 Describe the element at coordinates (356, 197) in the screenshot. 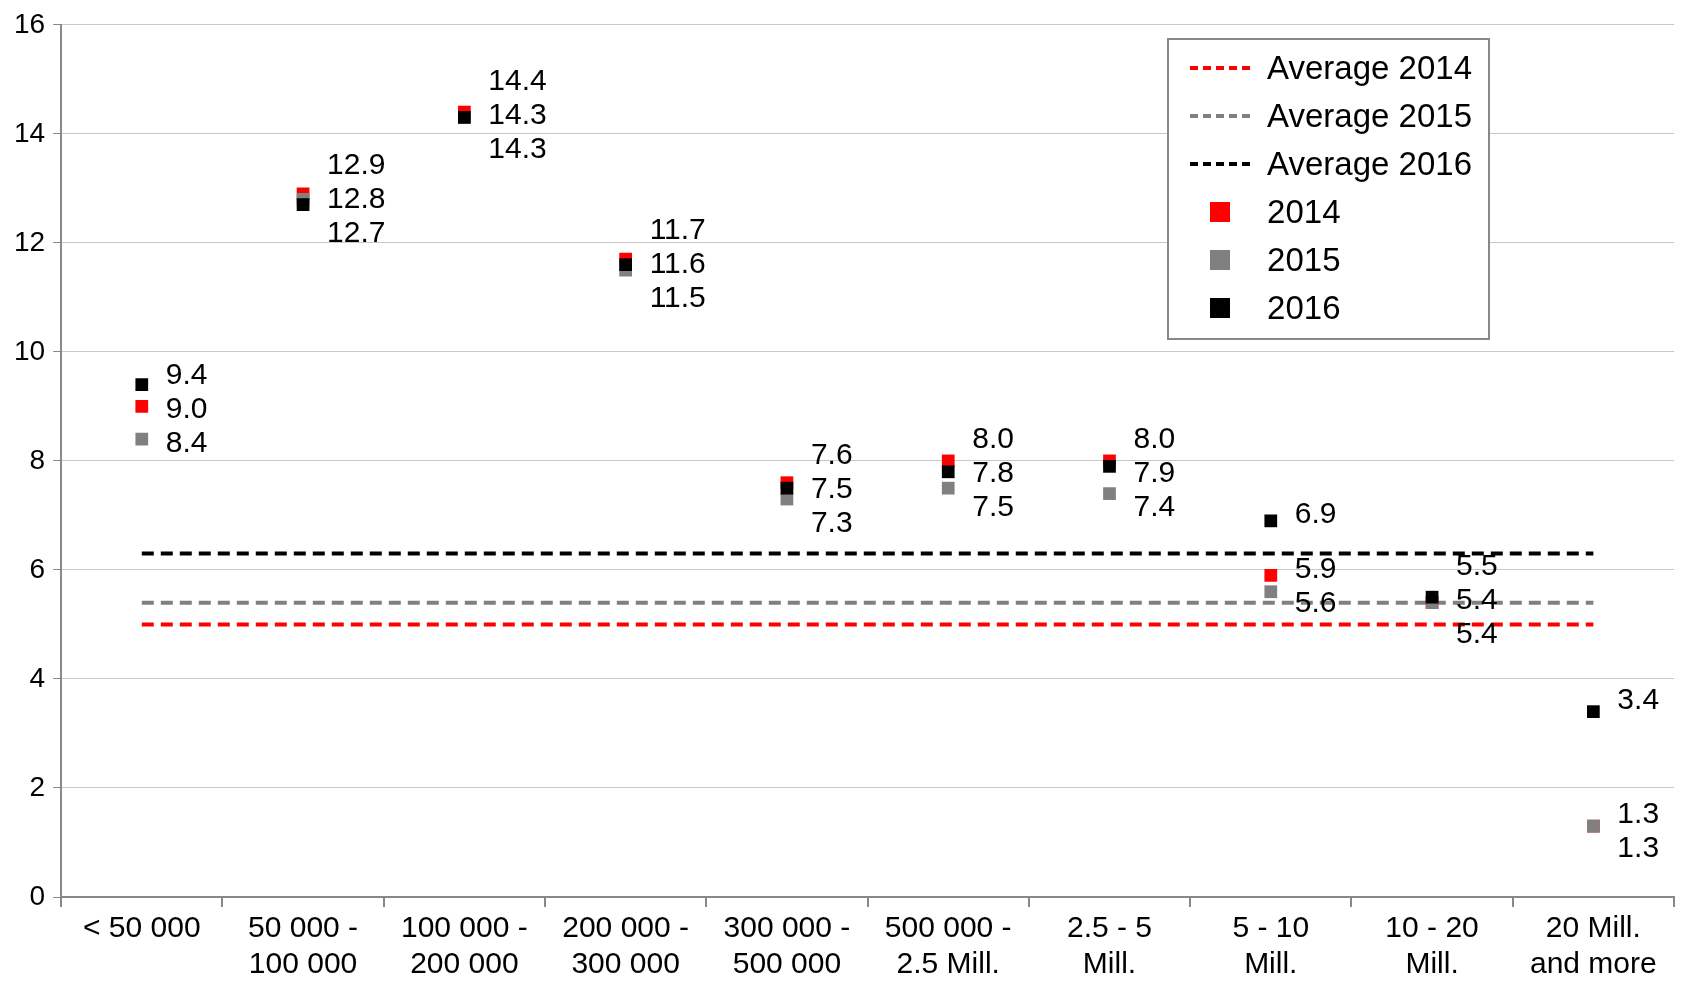

I see `data-label: 12.8` at that location.